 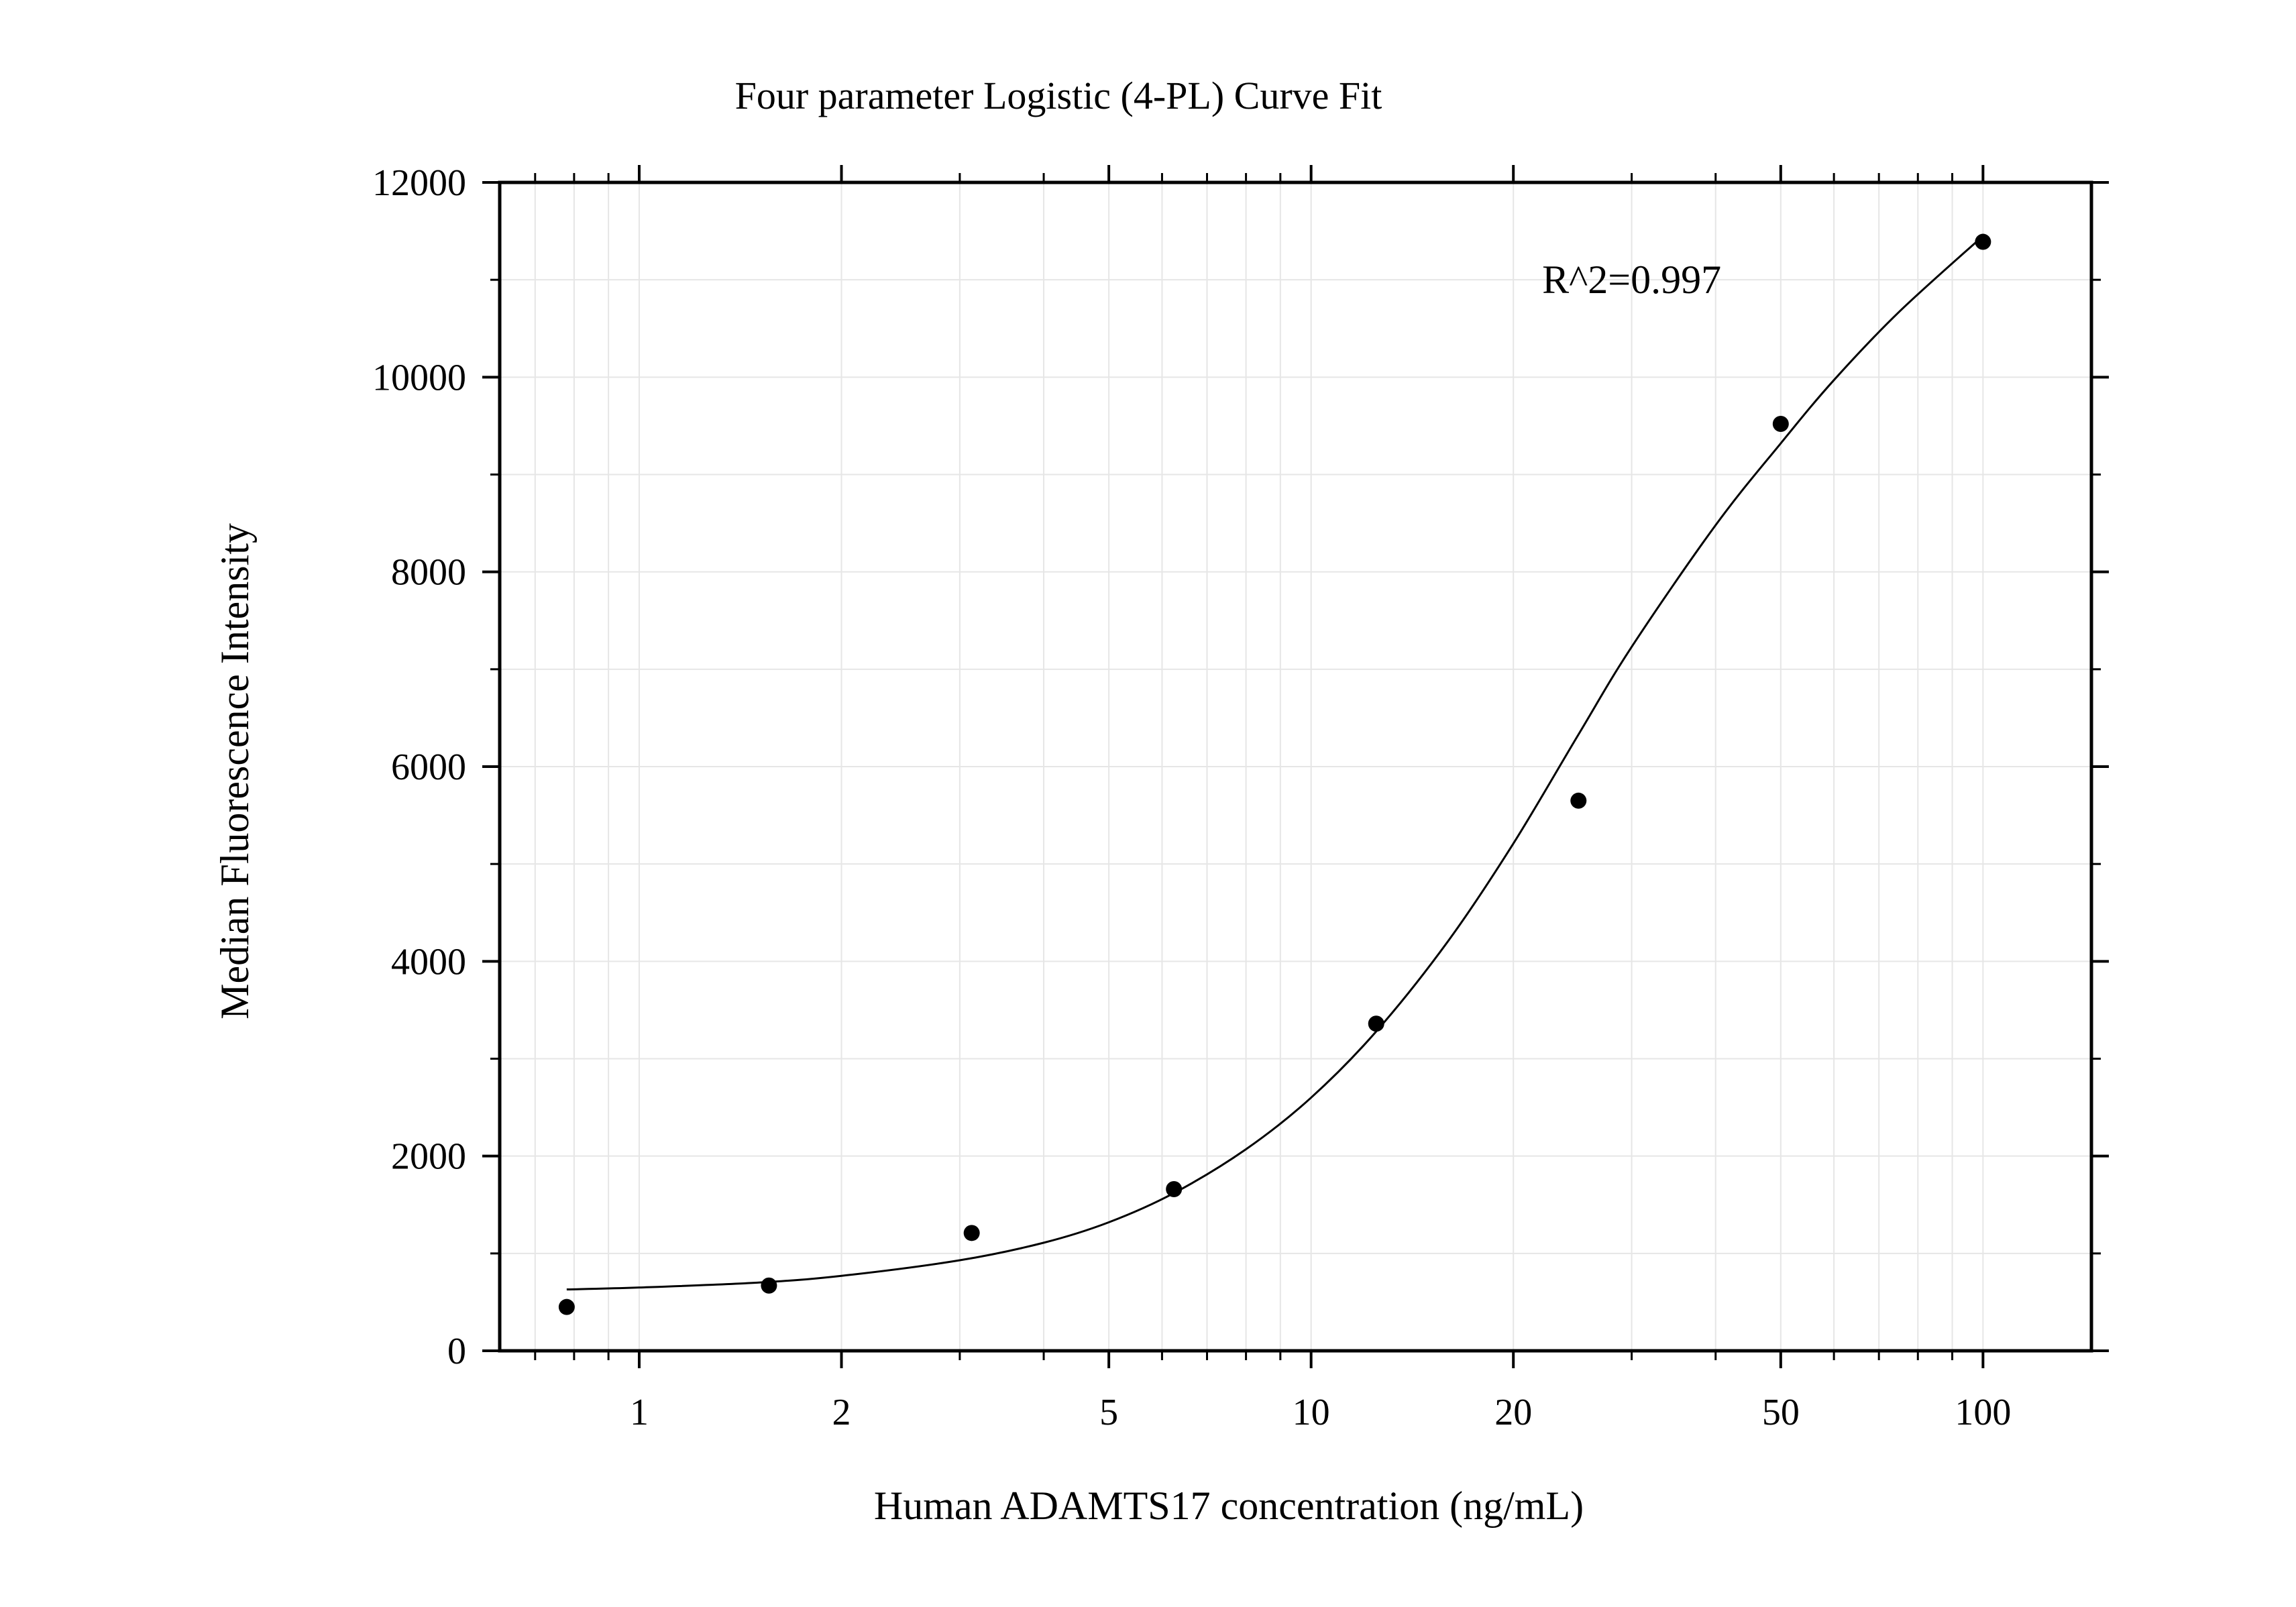 I want to click on y-tick-label: 10000, so click(x=419, y=377).